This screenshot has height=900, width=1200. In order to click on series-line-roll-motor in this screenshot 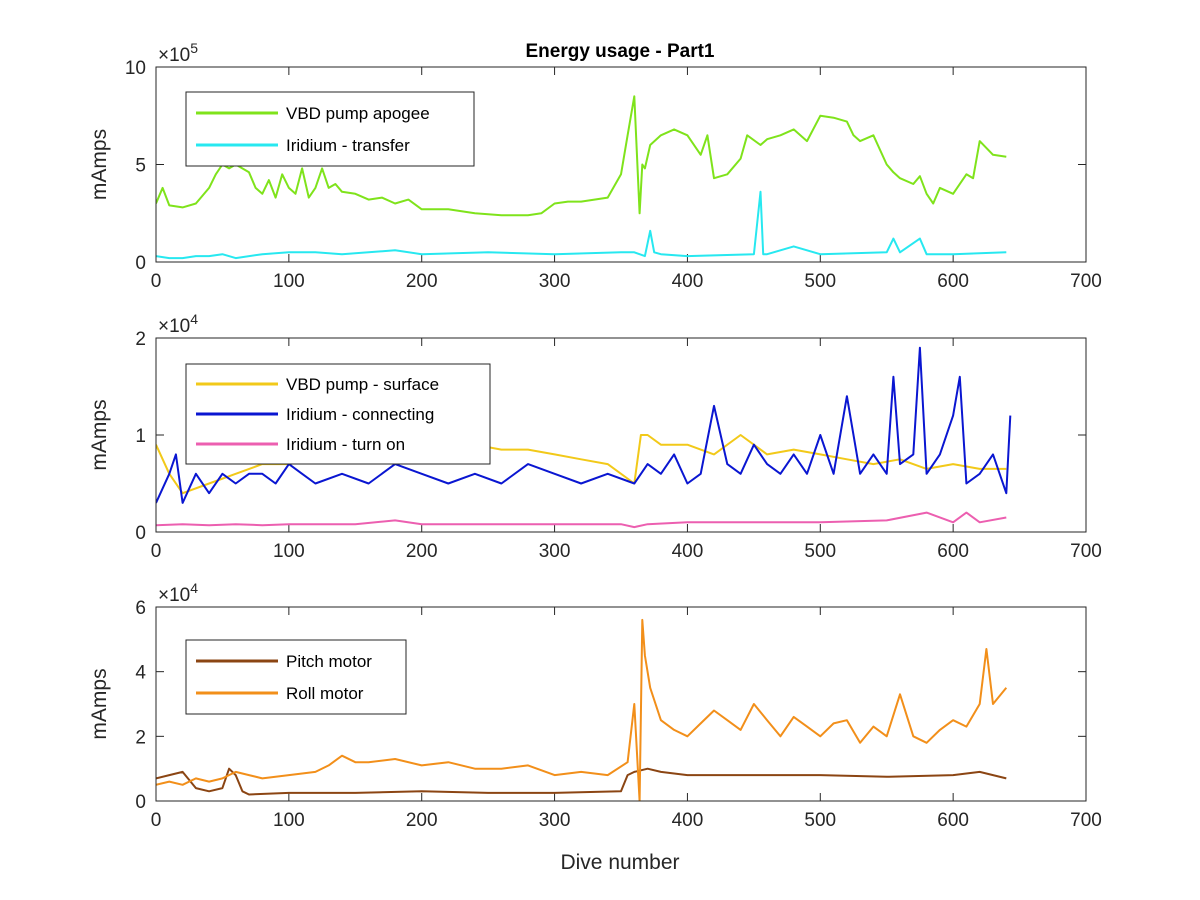, I will do `click(582, 709)`.